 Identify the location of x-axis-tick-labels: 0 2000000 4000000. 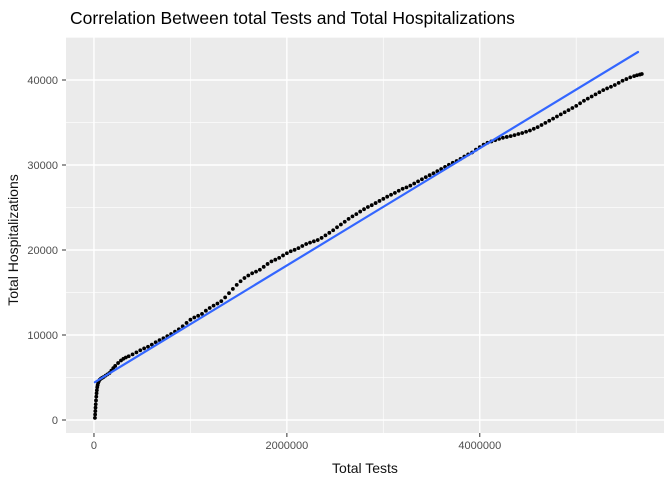
(296, 446).